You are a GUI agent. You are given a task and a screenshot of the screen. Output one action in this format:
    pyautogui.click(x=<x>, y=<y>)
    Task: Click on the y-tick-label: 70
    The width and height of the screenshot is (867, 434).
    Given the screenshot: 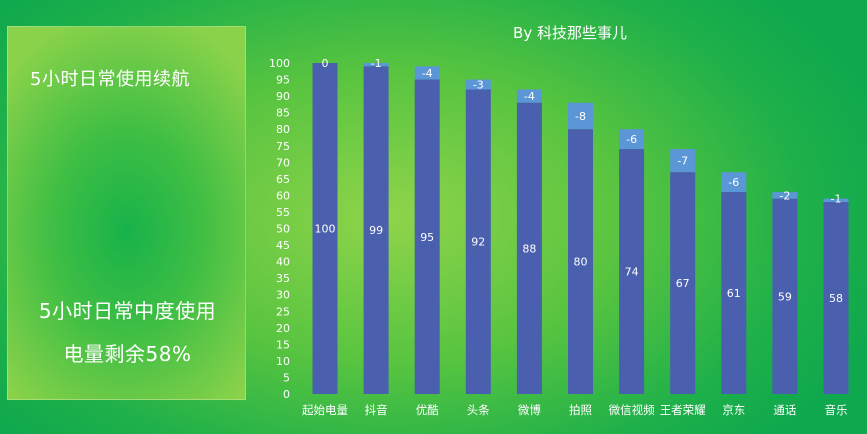 What is the action you would take?
    pyautogui.click(x=283, y=162)
    